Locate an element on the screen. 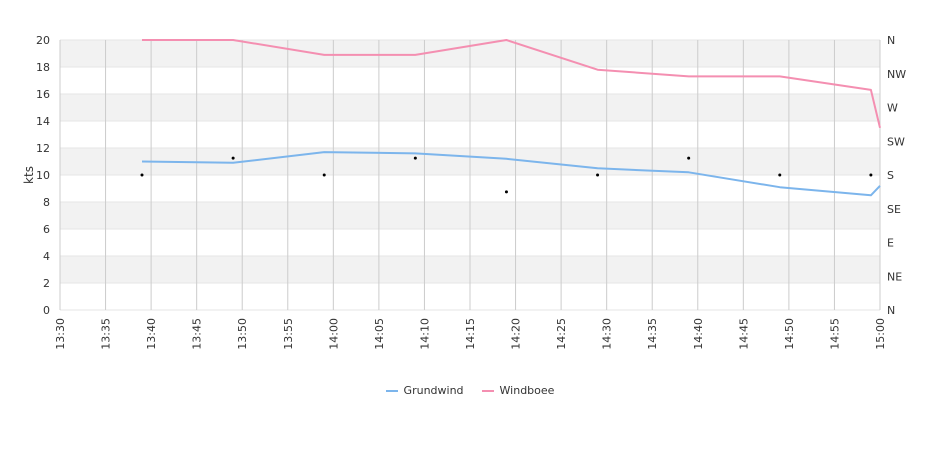 Image resolution: width=940 pixels, height=450 pixels. y-tick-label: 0 is located at coordinates (46, 310).